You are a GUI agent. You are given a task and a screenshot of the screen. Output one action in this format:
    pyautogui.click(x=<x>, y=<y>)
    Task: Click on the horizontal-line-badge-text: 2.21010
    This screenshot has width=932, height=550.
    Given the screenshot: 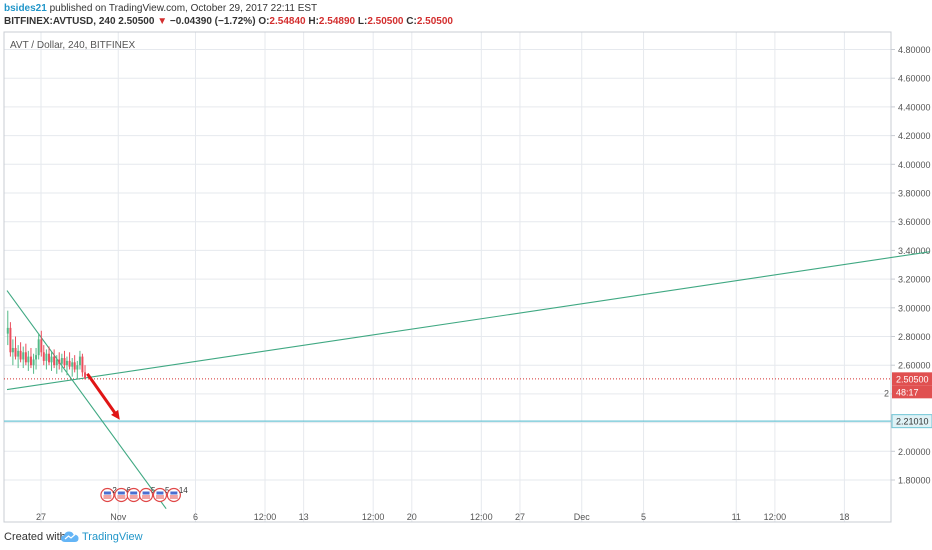 What is the action you would take?
    pyautogui.click(x=912, y=422)
    